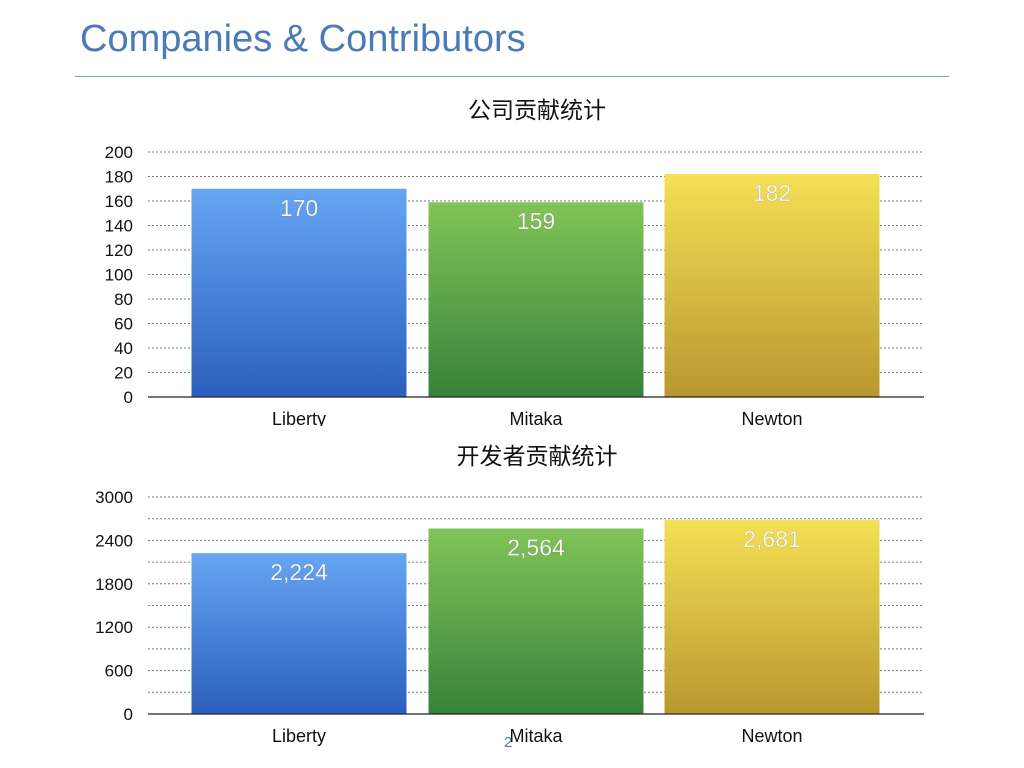  I want to click on y-tick-label: 140, so click(119, 226).